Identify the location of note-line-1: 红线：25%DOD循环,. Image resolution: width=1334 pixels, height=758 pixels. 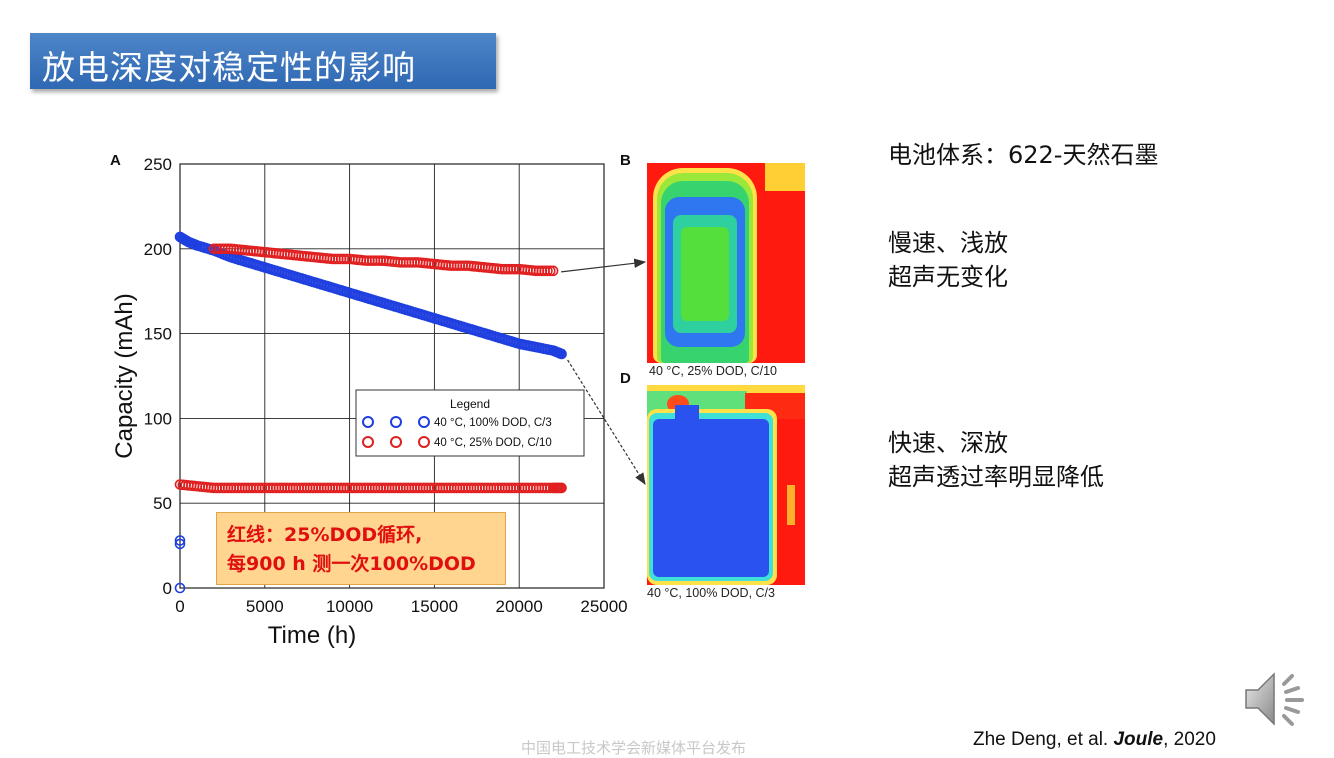
(325, 535).